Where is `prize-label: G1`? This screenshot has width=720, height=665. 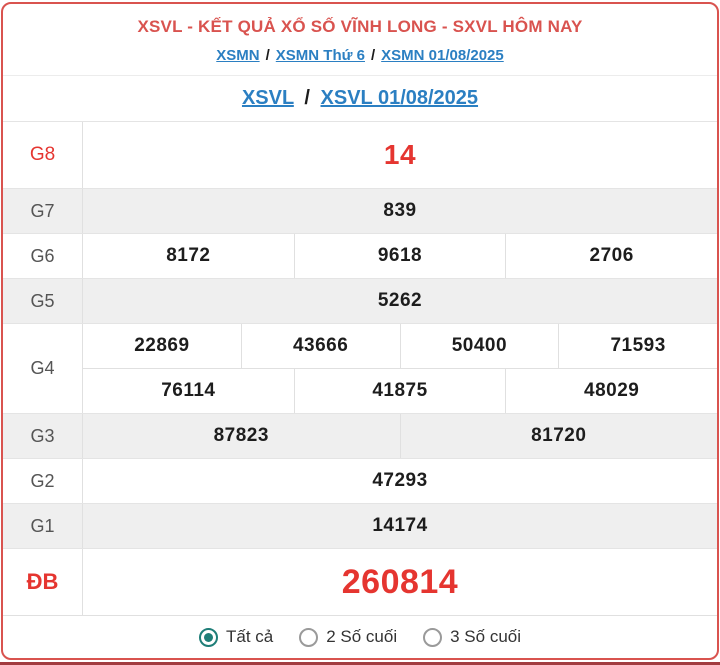 prize-label: G1 is located at coordinates (43, 526).